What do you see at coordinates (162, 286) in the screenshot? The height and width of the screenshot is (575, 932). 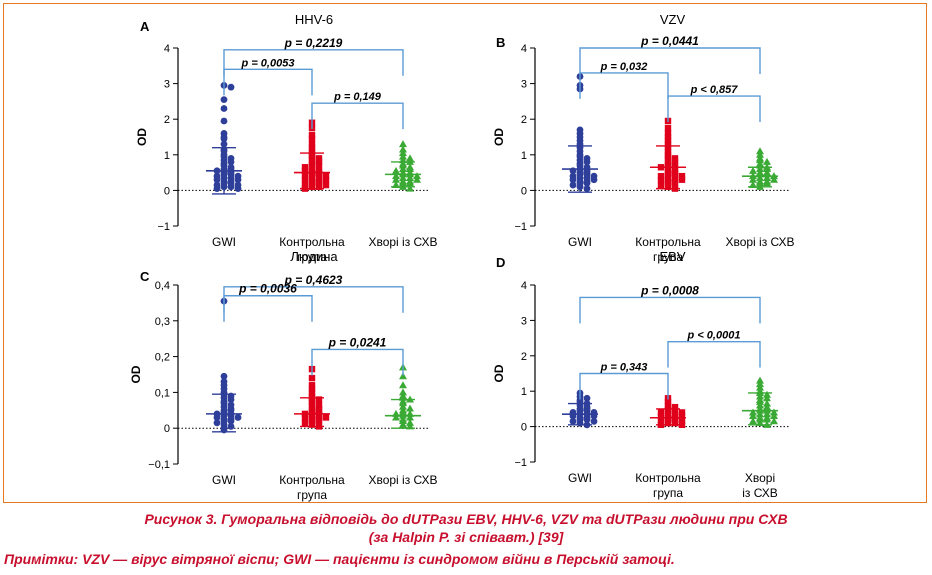 I see `y-tick-label: 0,4` at bounding box center [162, 286].